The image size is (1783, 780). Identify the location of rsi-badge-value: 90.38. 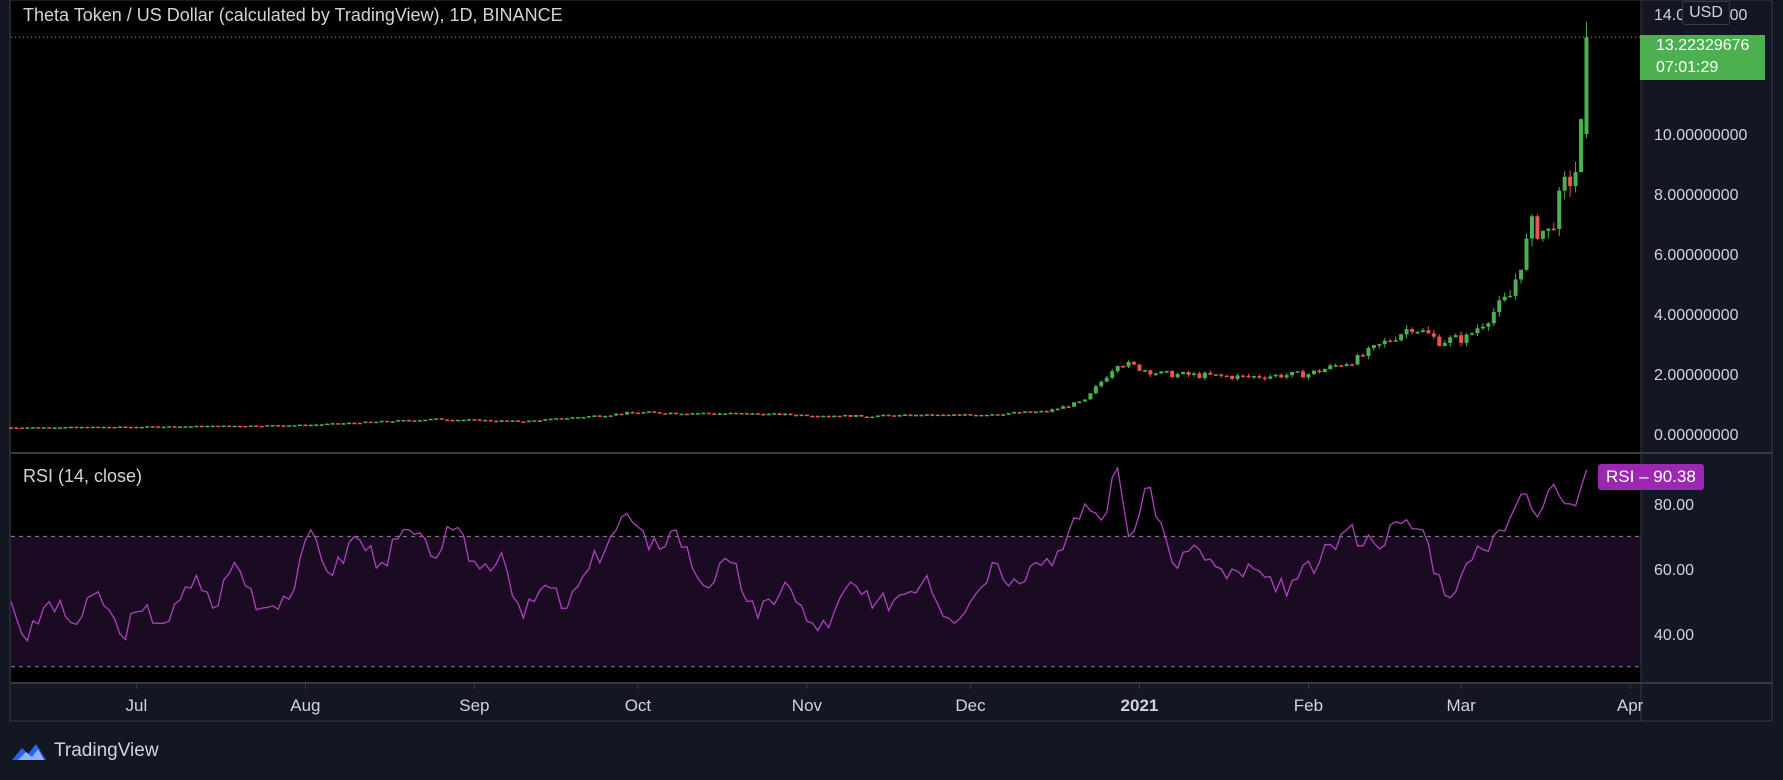
(1674, 476).